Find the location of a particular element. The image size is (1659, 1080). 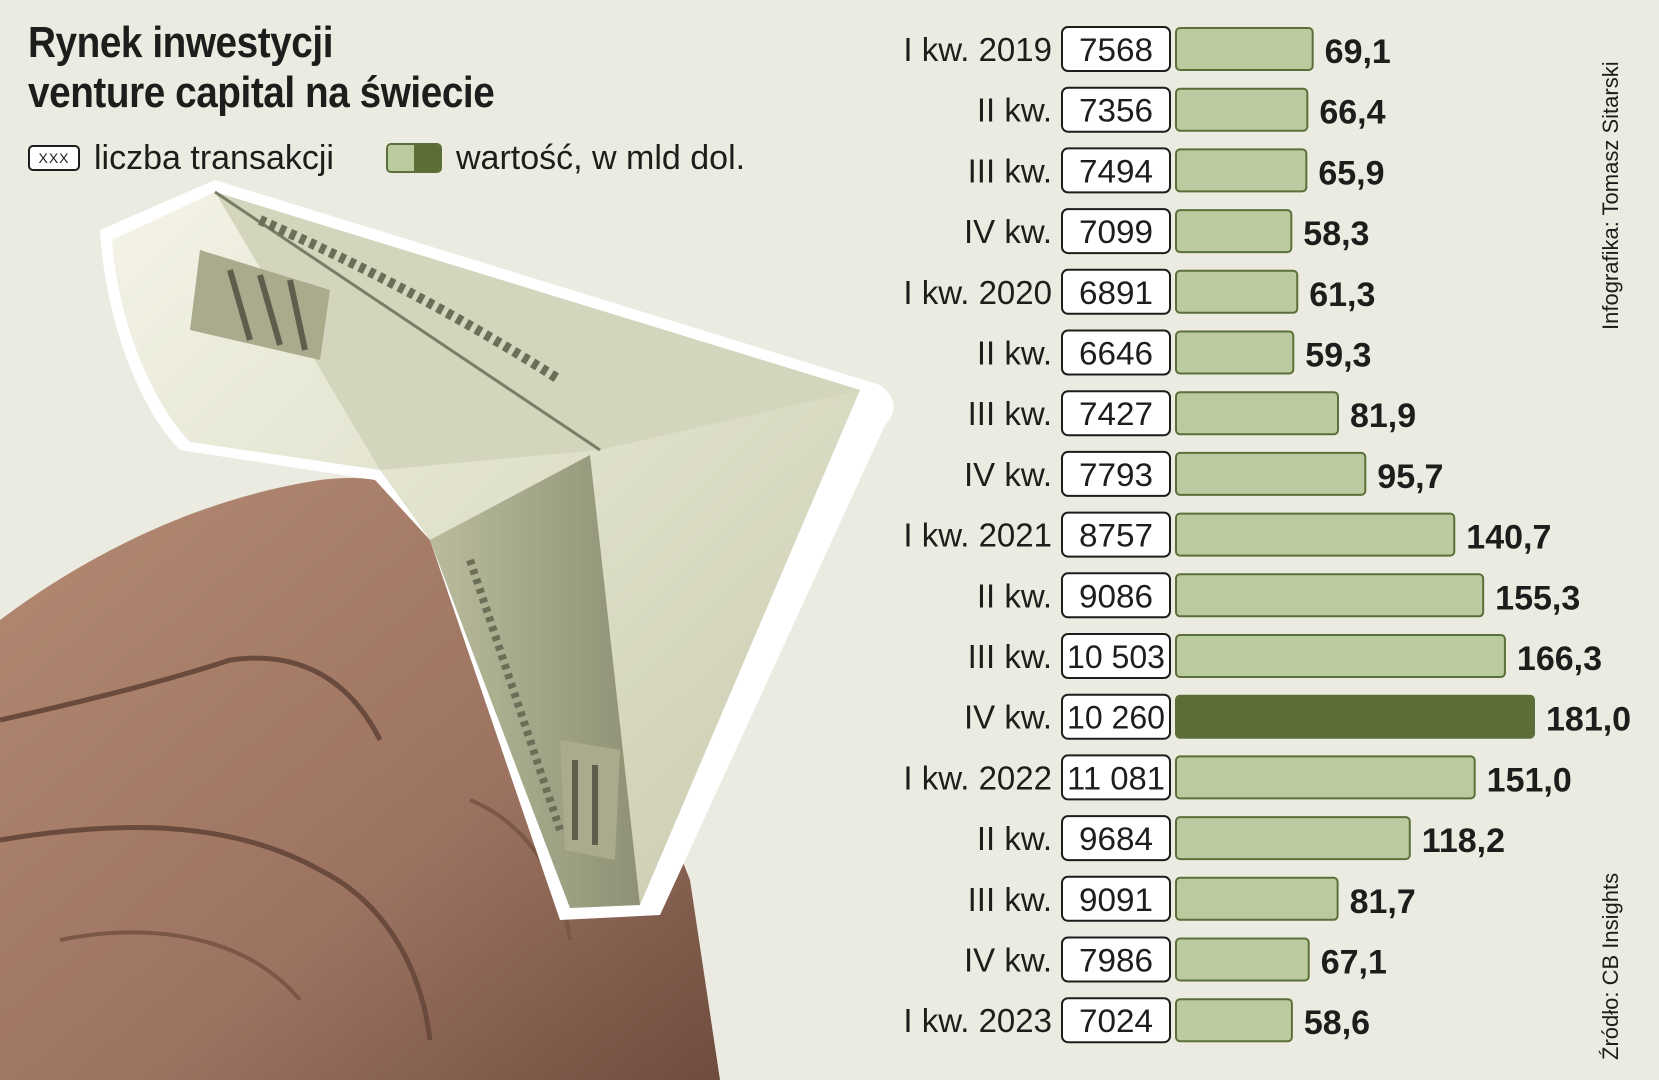

value-label: 69,1 is located at coordinates (1358, 52).